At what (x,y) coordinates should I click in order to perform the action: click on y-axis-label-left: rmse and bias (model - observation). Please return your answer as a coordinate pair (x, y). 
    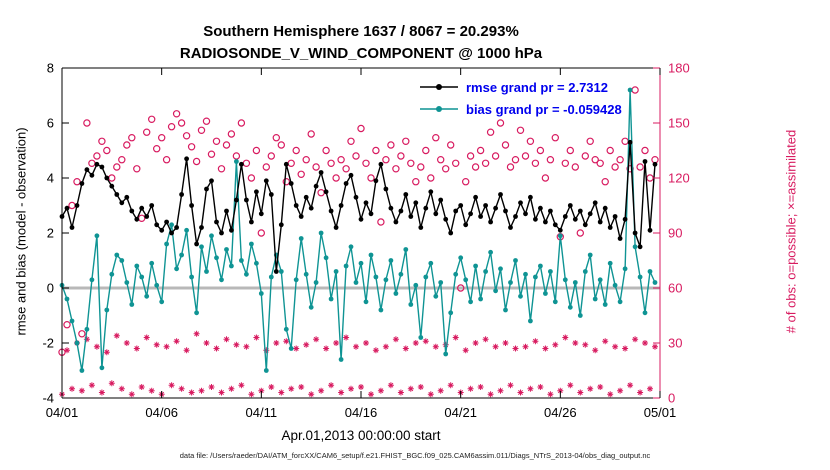
    Looking at the image, I should click on (21, 231).